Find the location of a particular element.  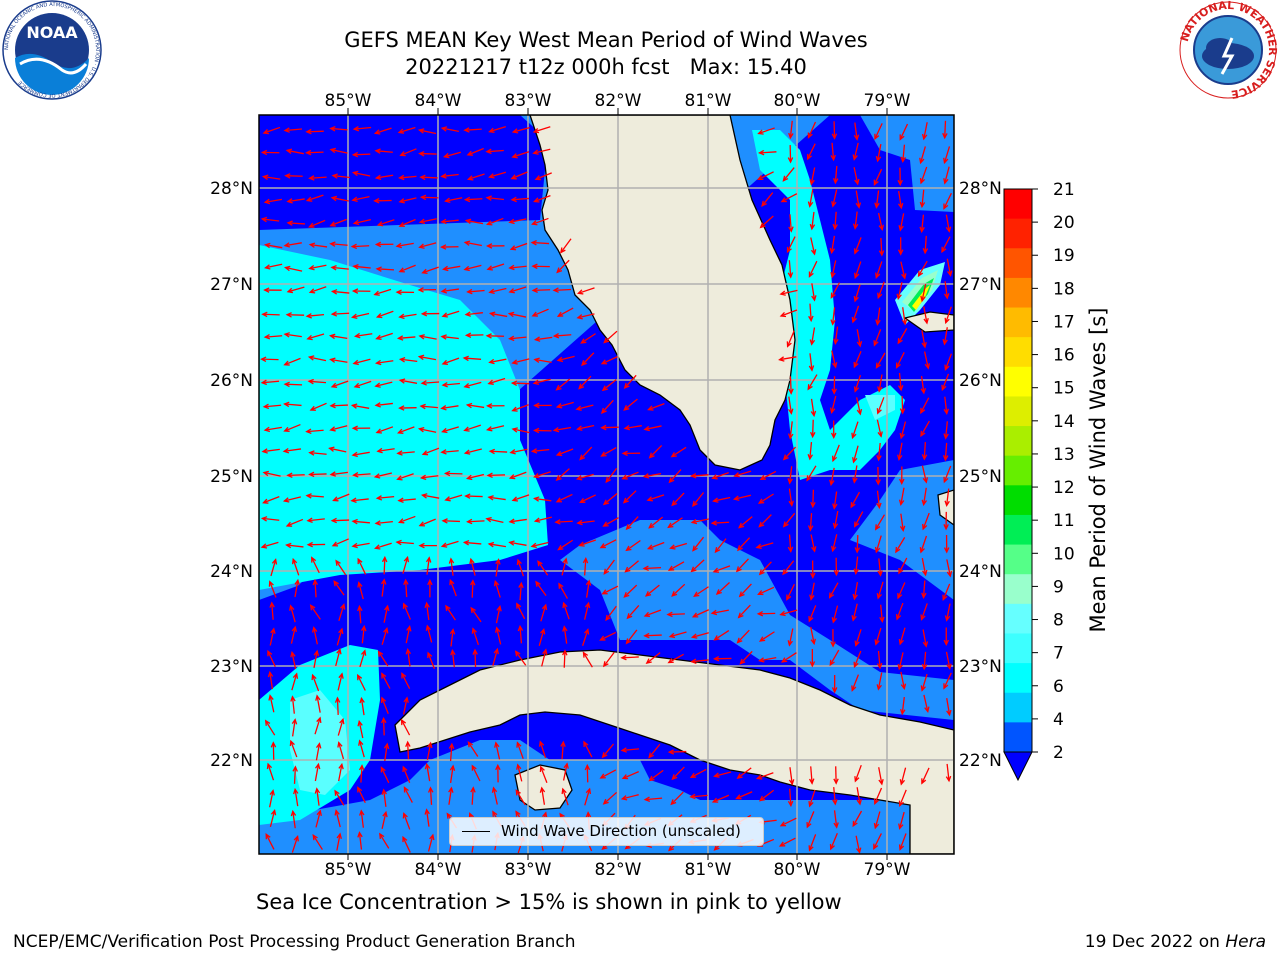

lon-label-bottom: 79°W is located at coordinates (887, 870).